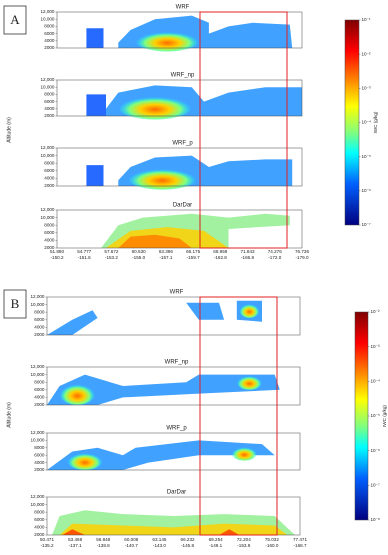 This screenshot has height=555, width=388. What do you see at coordinates (183, 76) in the screenshot?
I see `subplot-title: WRF_np` at bounding box center [183, 76].